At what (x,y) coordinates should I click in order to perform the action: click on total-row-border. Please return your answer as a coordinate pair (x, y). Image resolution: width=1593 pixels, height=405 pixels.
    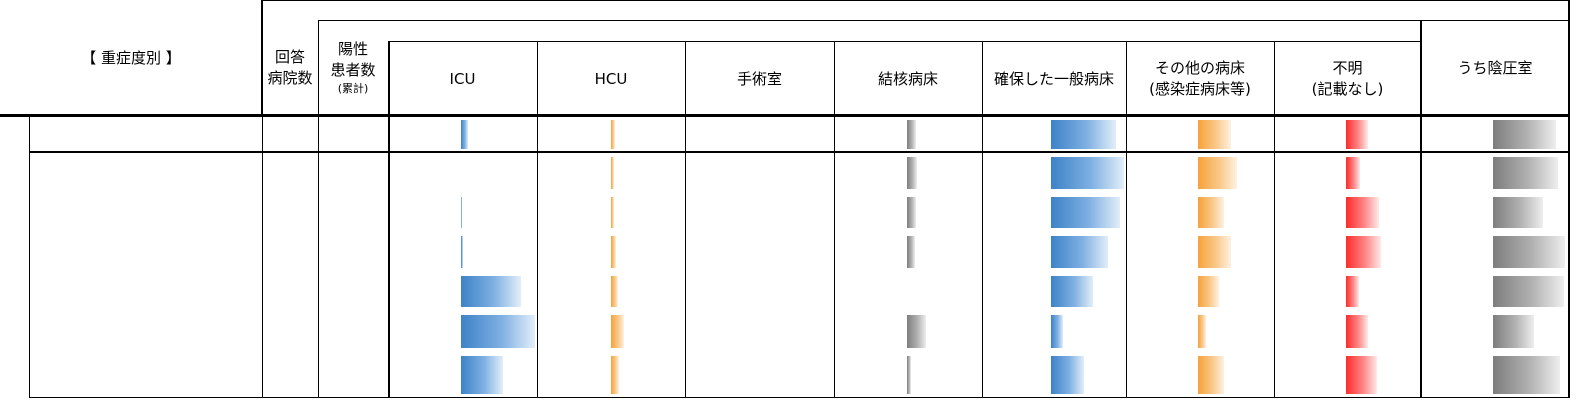
    Looking at the image, I should click on (799, 152).